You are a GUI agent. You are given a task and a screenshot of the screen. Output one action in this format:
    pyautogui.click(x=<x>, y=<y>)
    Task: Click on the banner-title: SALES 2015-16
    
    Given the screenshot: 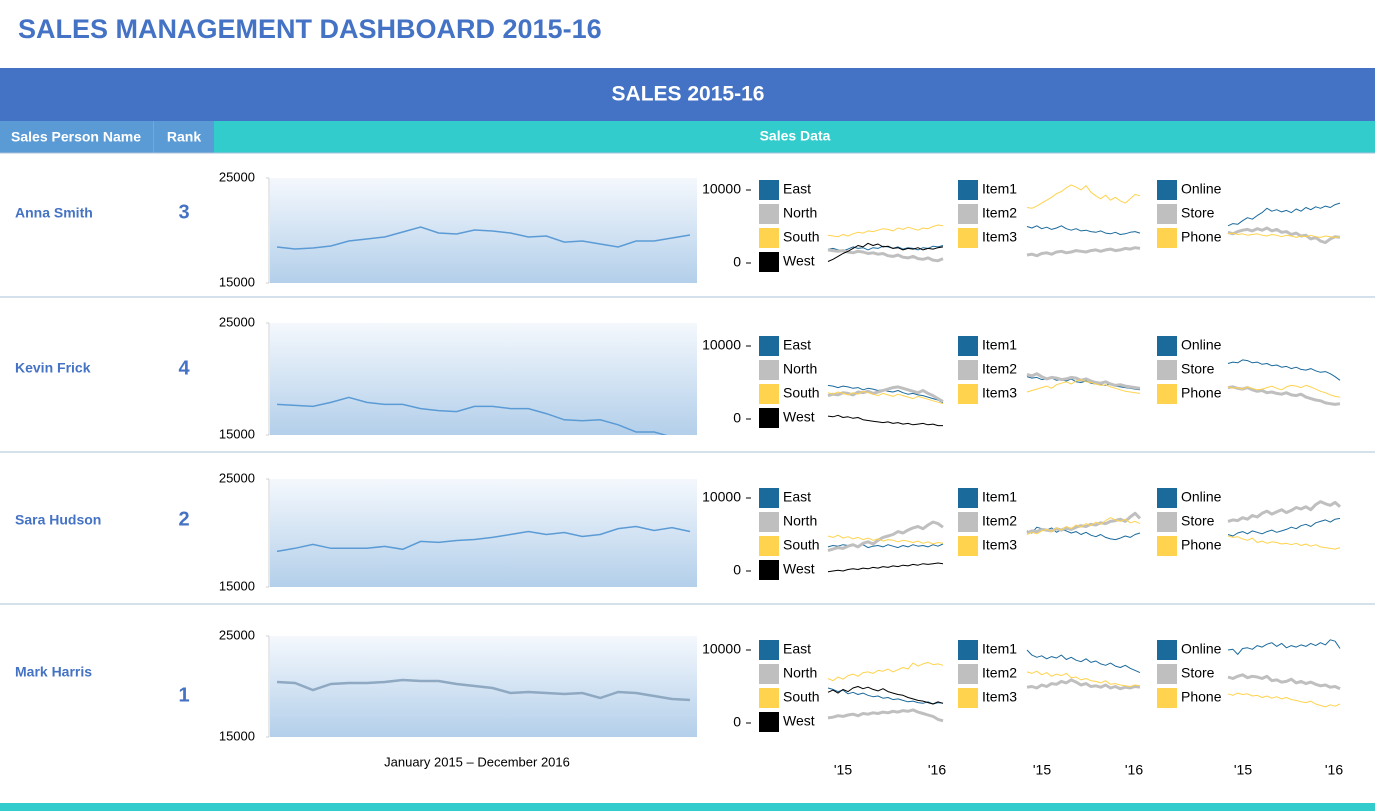 What is the action you would take?
    pyautogui.click(x=688, y=94)
    